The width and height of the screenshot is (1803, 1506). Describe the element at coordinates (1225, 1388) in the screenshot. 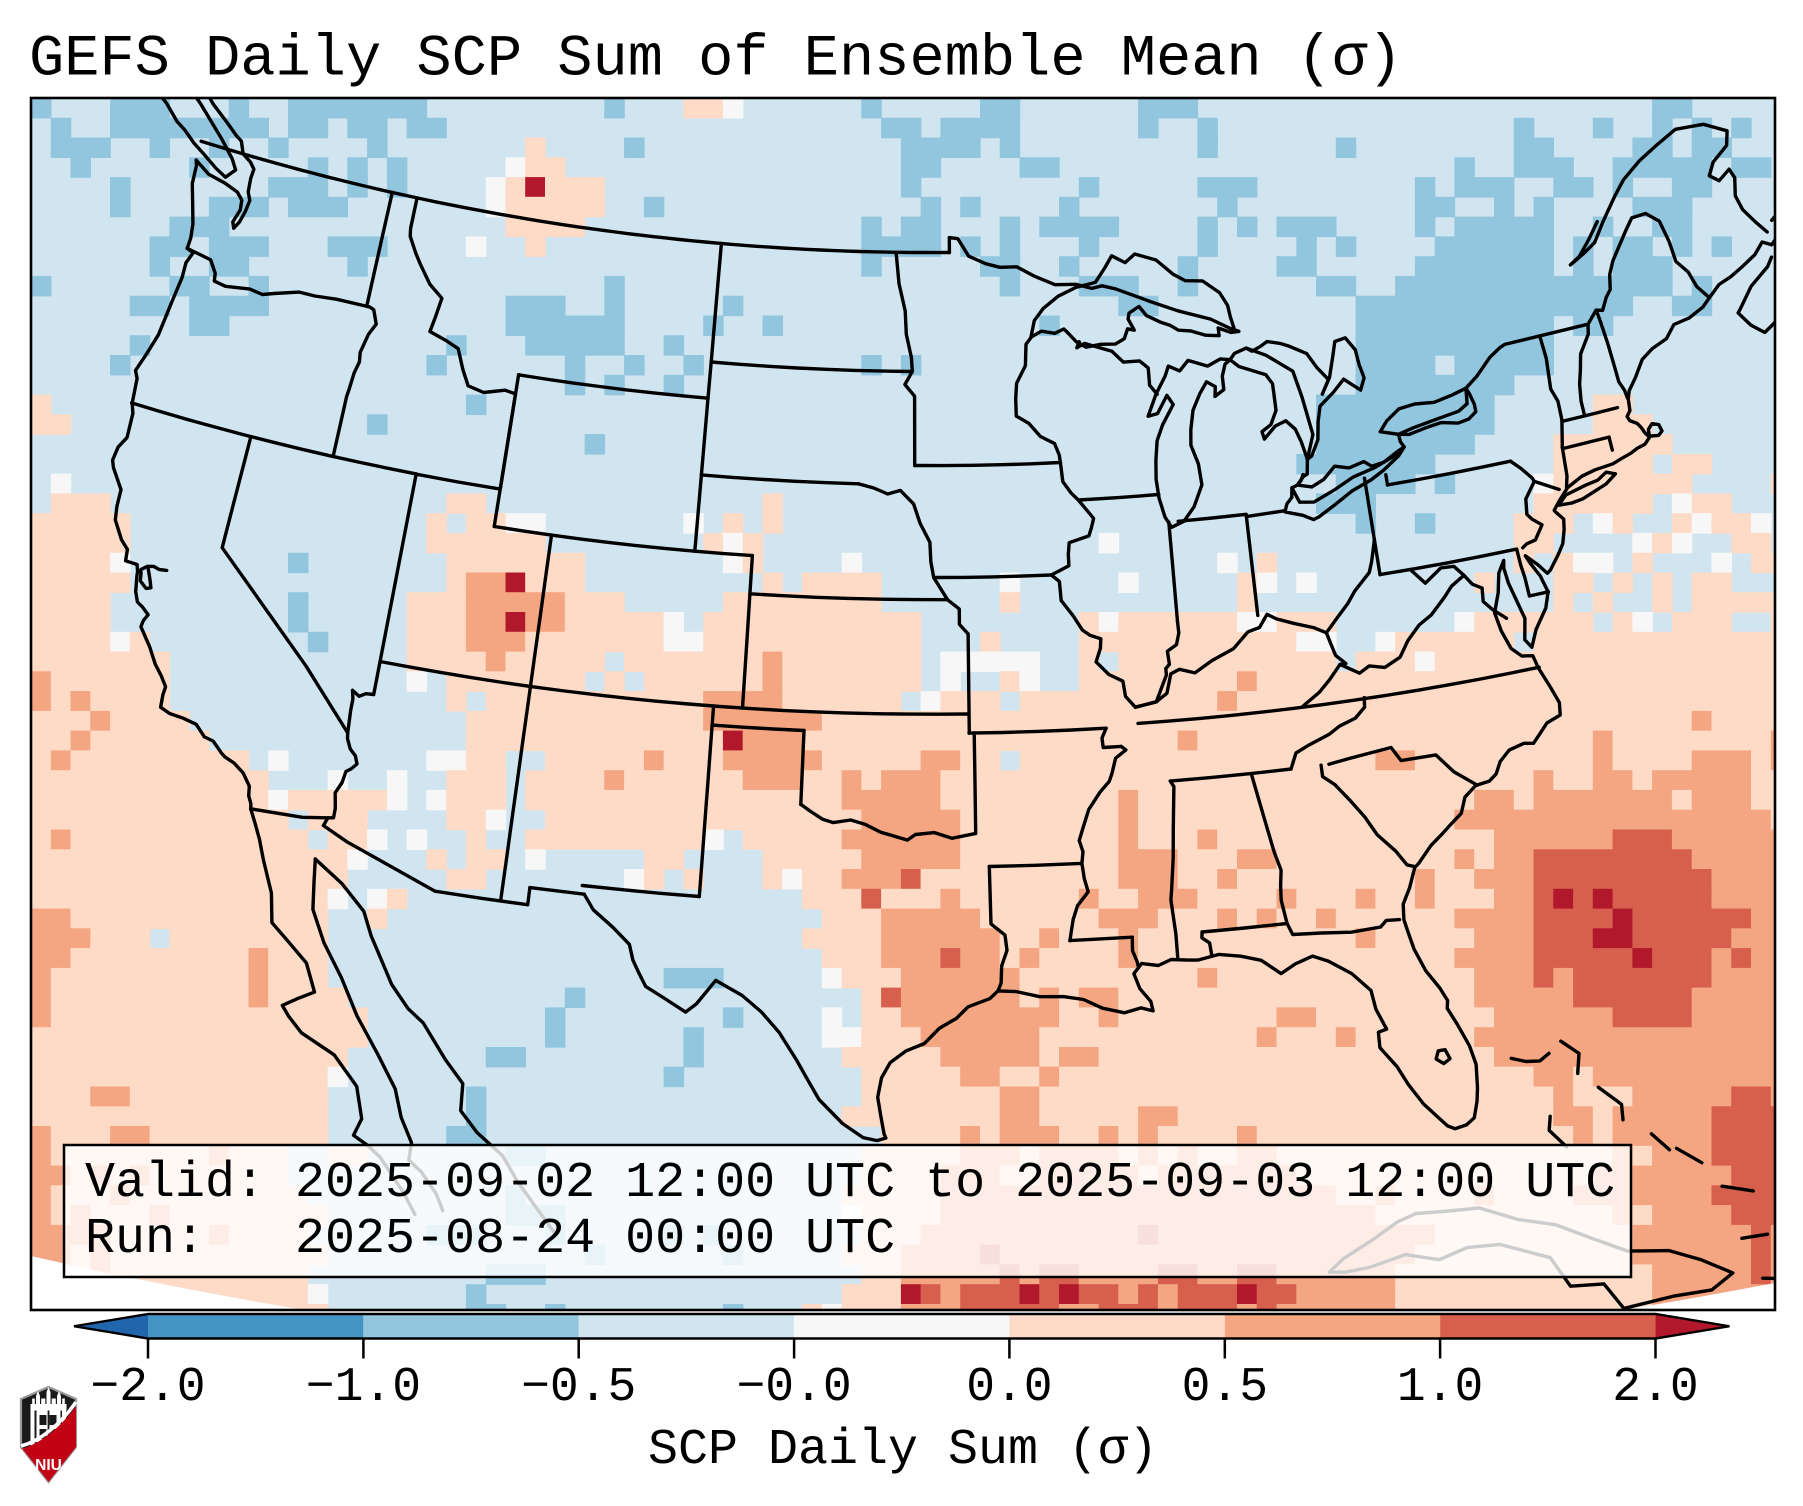

I see `svg-text: 0.5` at that location.